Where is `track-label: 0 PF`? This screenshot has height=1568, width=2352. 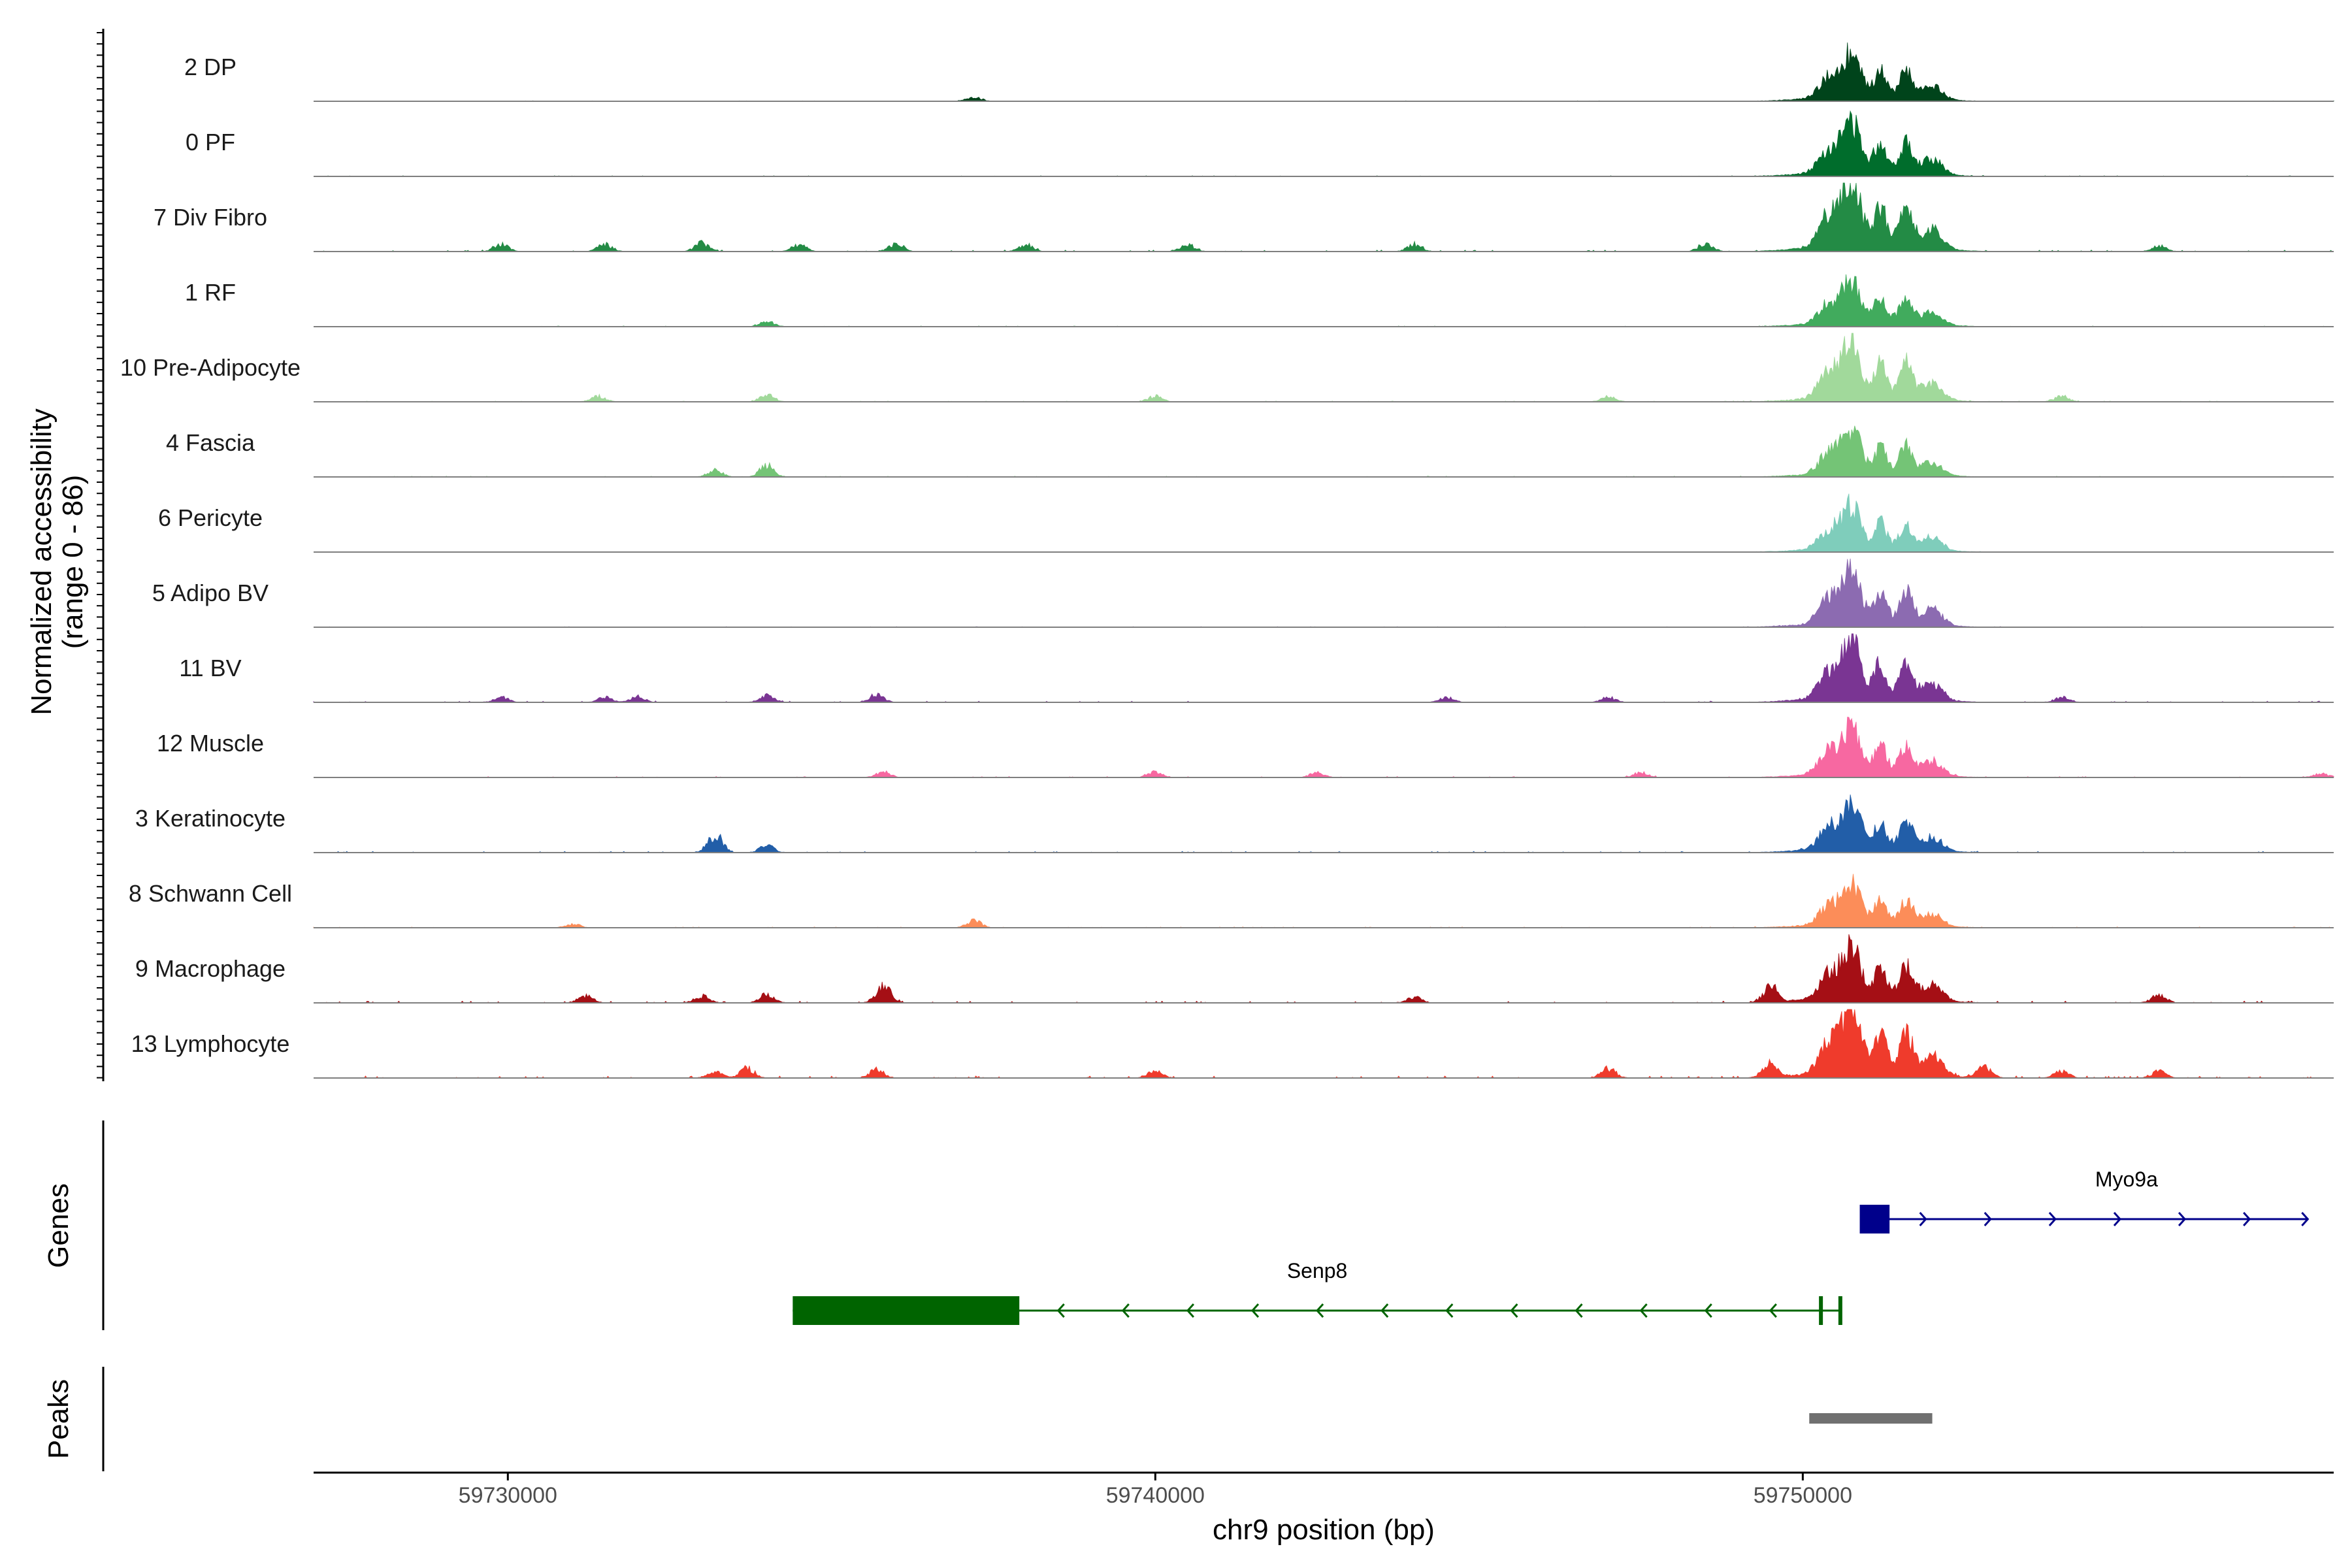 track-label: 0 PF is located at coordinates (210, 142).